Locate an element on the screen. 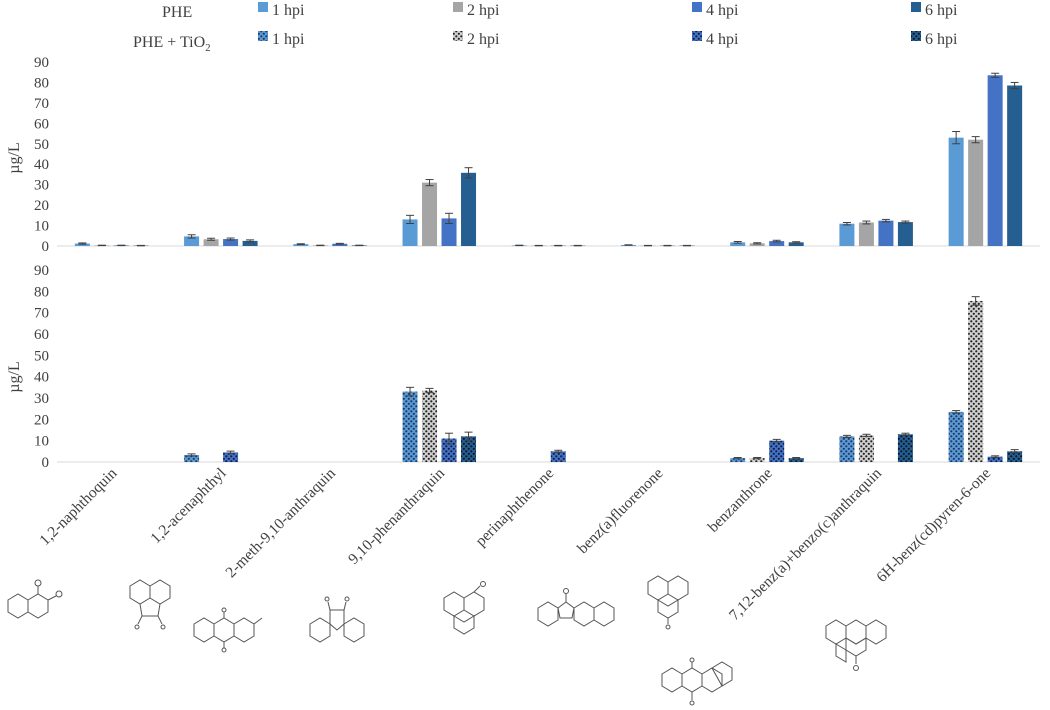  error-bar-phe-tio2-benzanthrone-4-hpi is located at coordinates (776, 440).